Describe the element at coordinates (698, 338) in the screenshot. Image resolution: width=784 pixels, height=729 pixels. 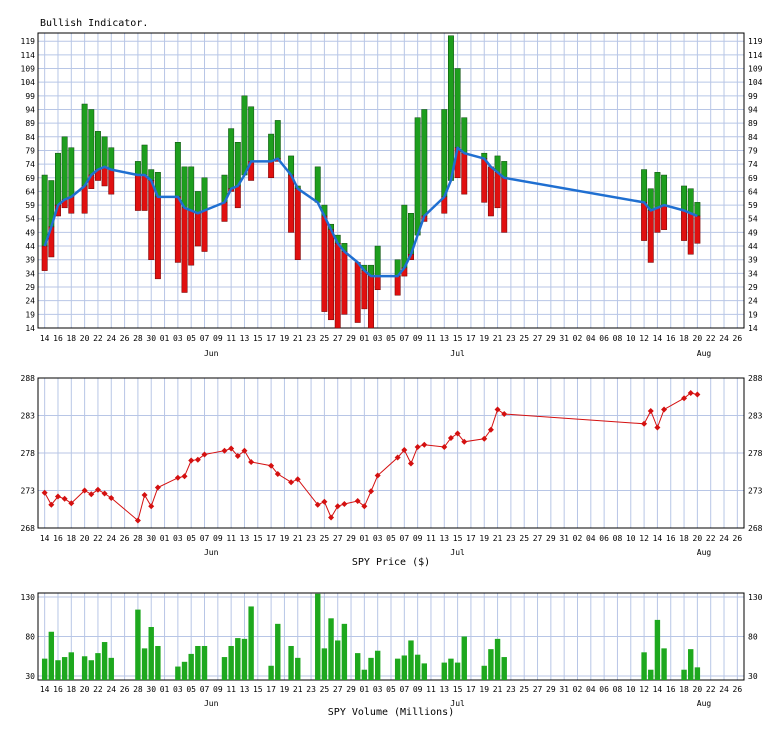
I see `indicator-xtick: 20` at that location.